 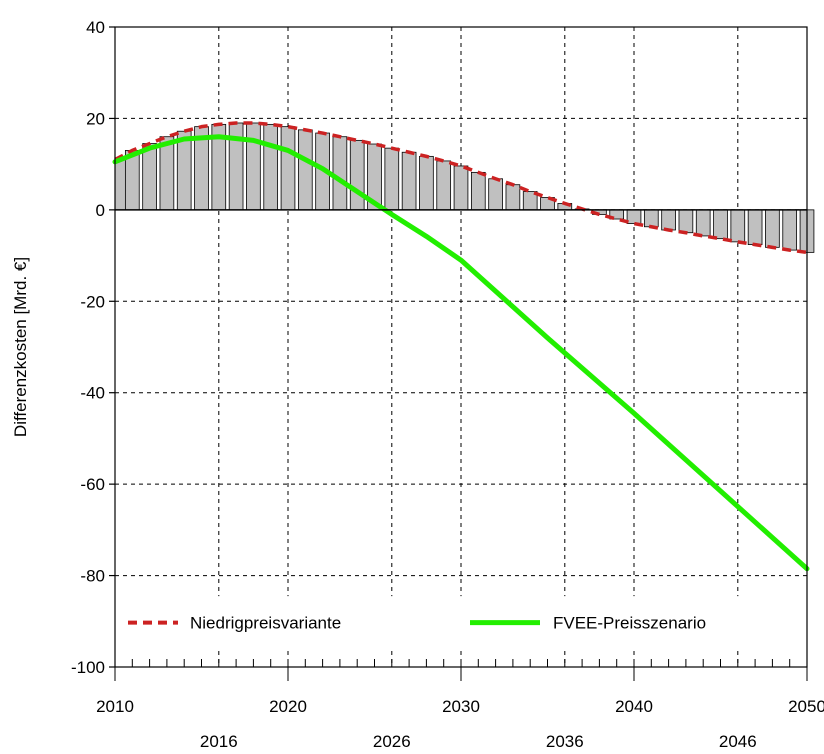 I want to click on y-tick-label: -60, so click(x=92, y=484).